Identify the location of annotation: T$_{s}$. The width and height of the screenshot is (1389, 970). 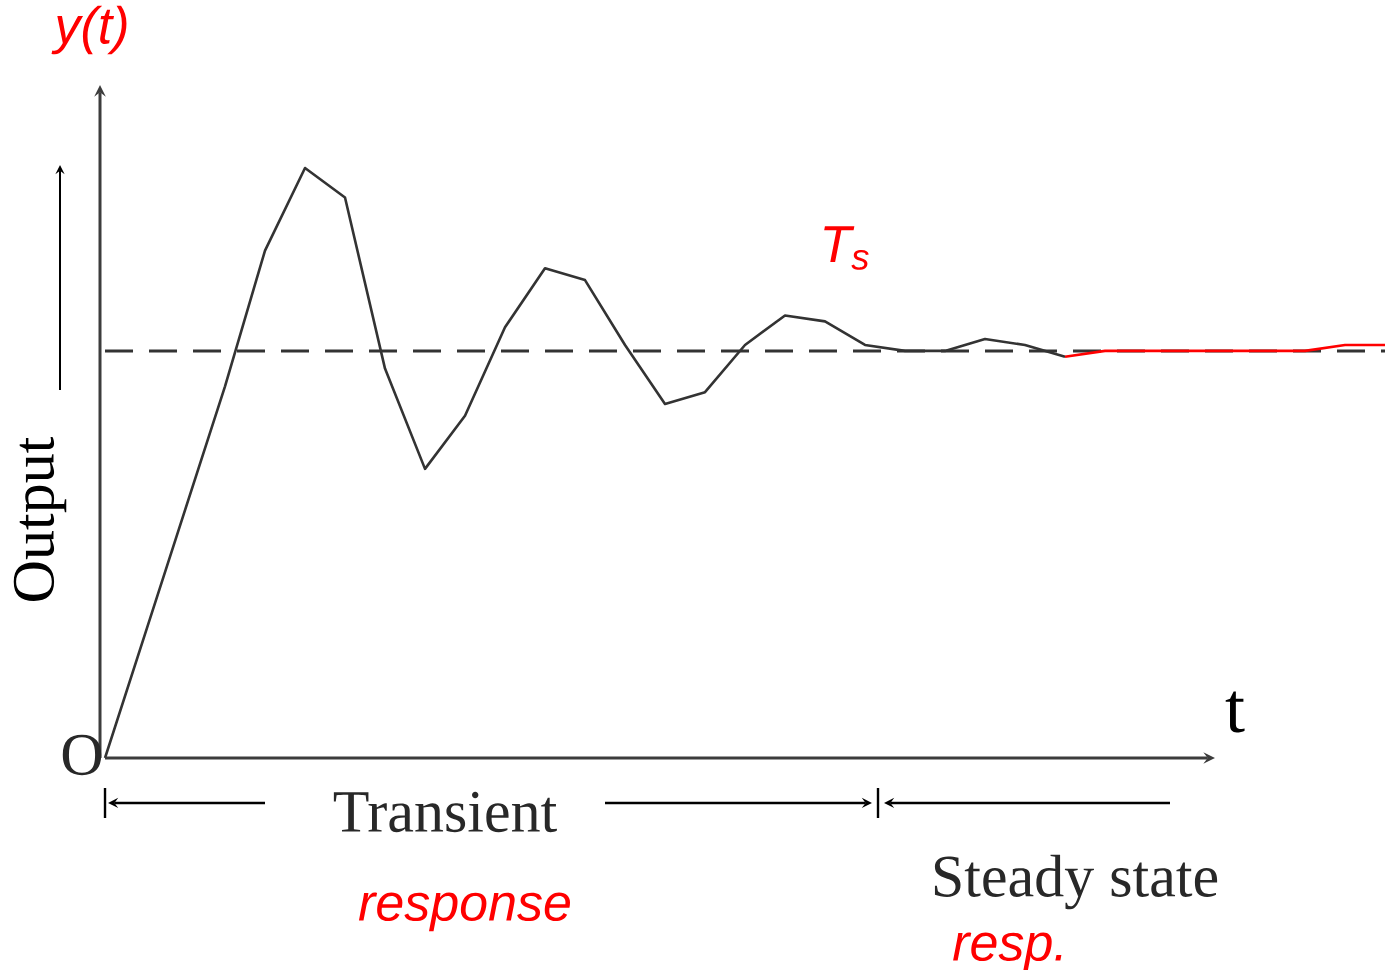
(846, 248).